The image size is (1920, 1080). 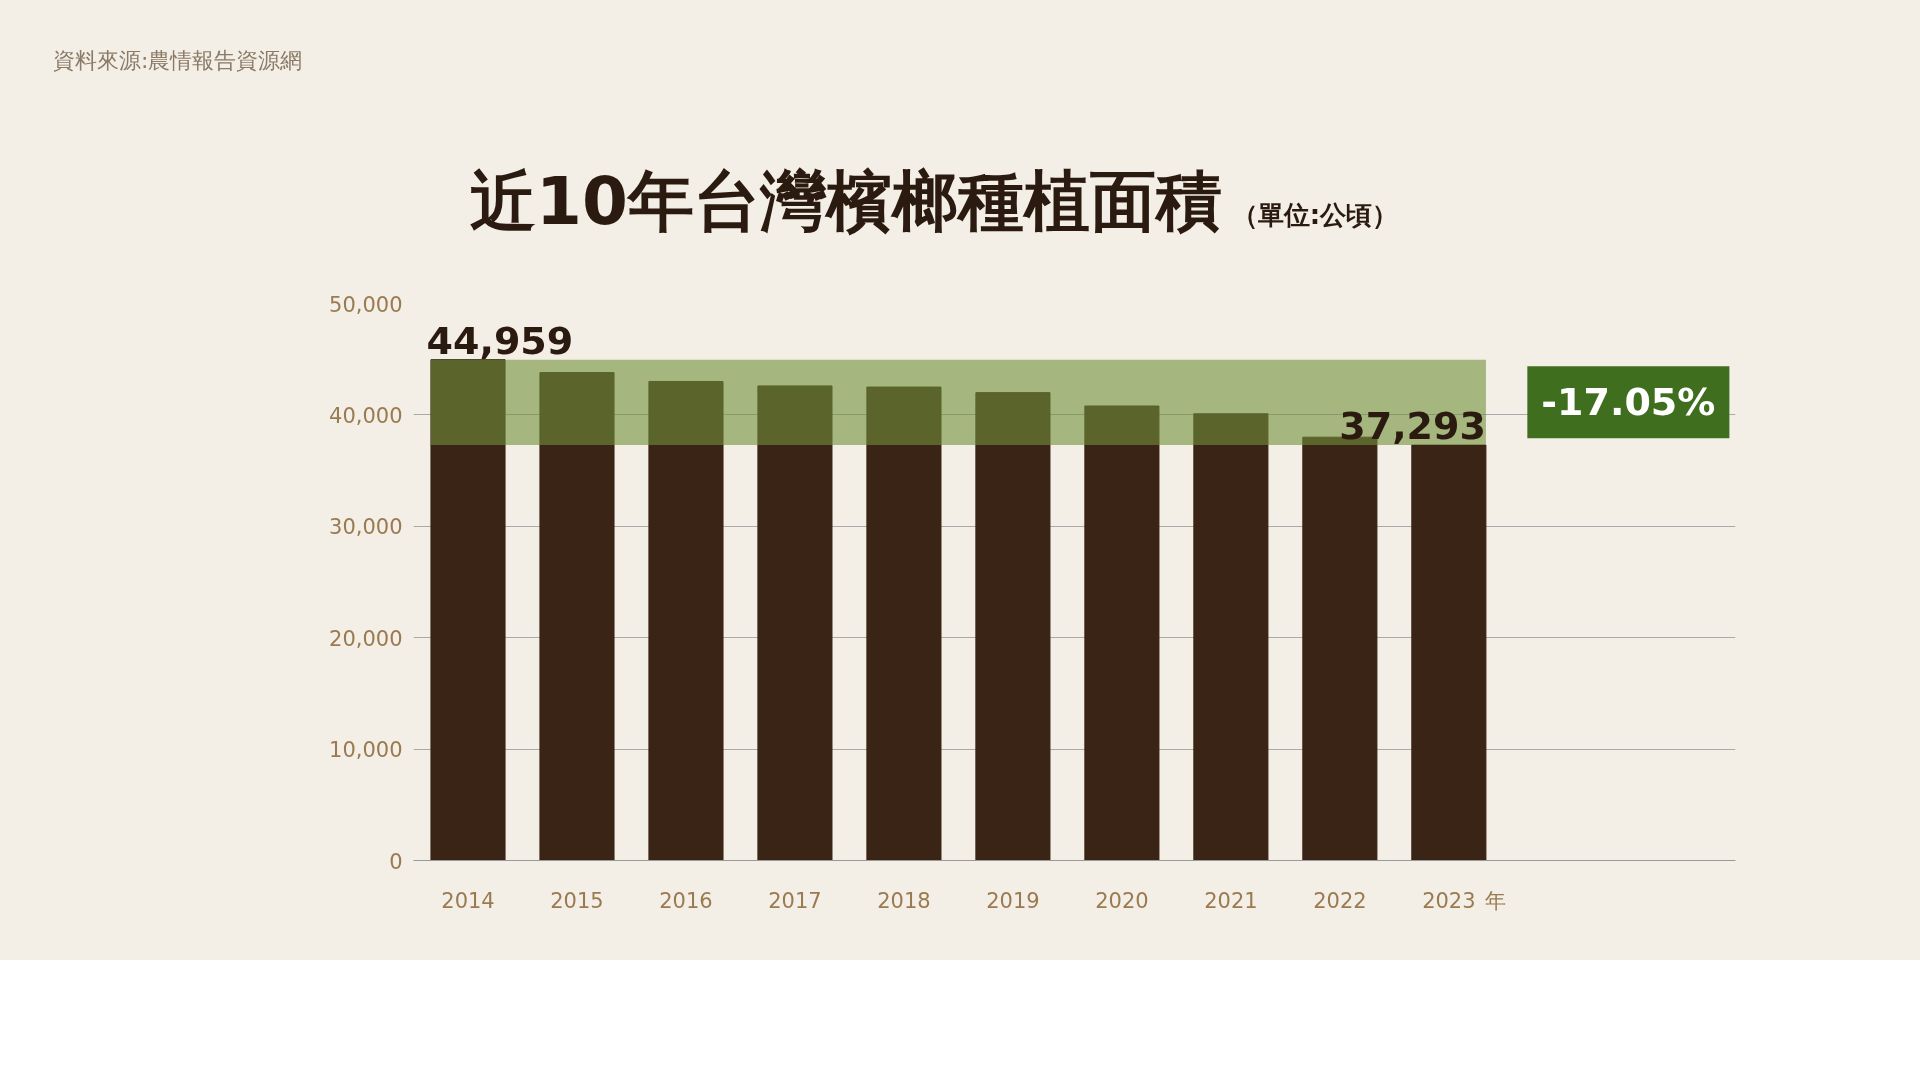 I want to click on y-tick-label: 40,000, so click(x=366, y=415).